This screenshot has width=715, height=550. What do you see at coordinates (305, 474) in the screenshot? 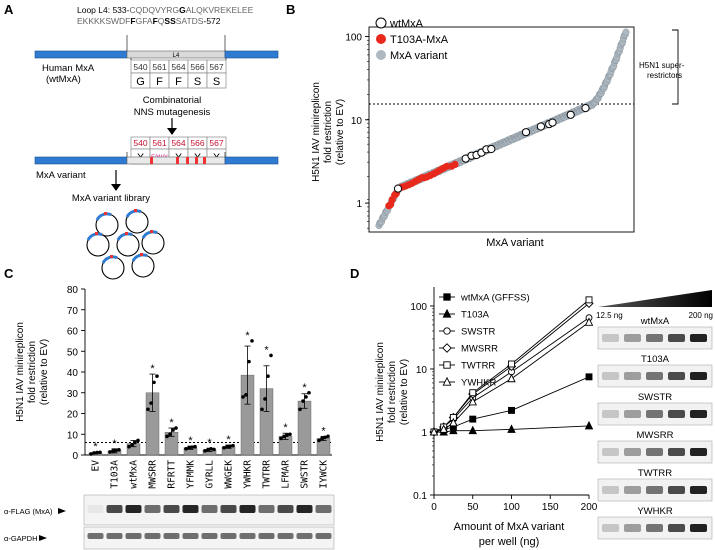
I see `x-tick-label: SWSTR` at bounding box center [305, 474].